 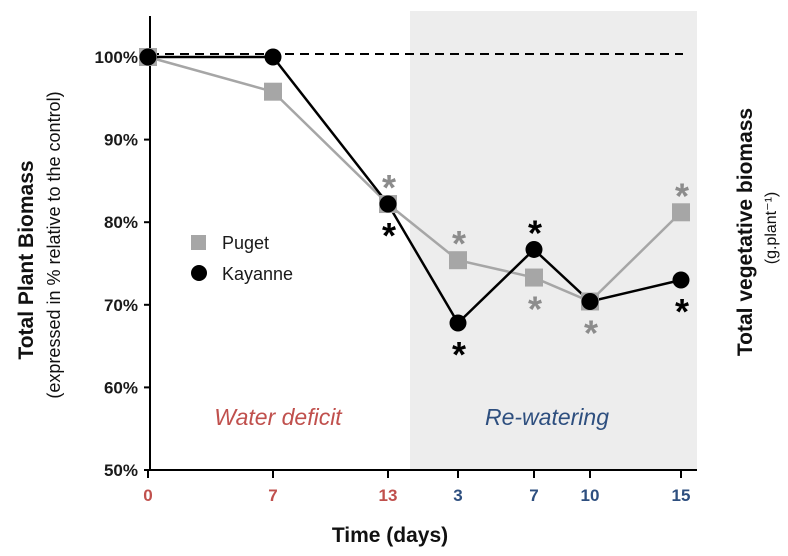 What do you see at coordinates (242, 258) in the screenshot?
I see `legend: Puget Kayanne` at bounding box center [242, 258].